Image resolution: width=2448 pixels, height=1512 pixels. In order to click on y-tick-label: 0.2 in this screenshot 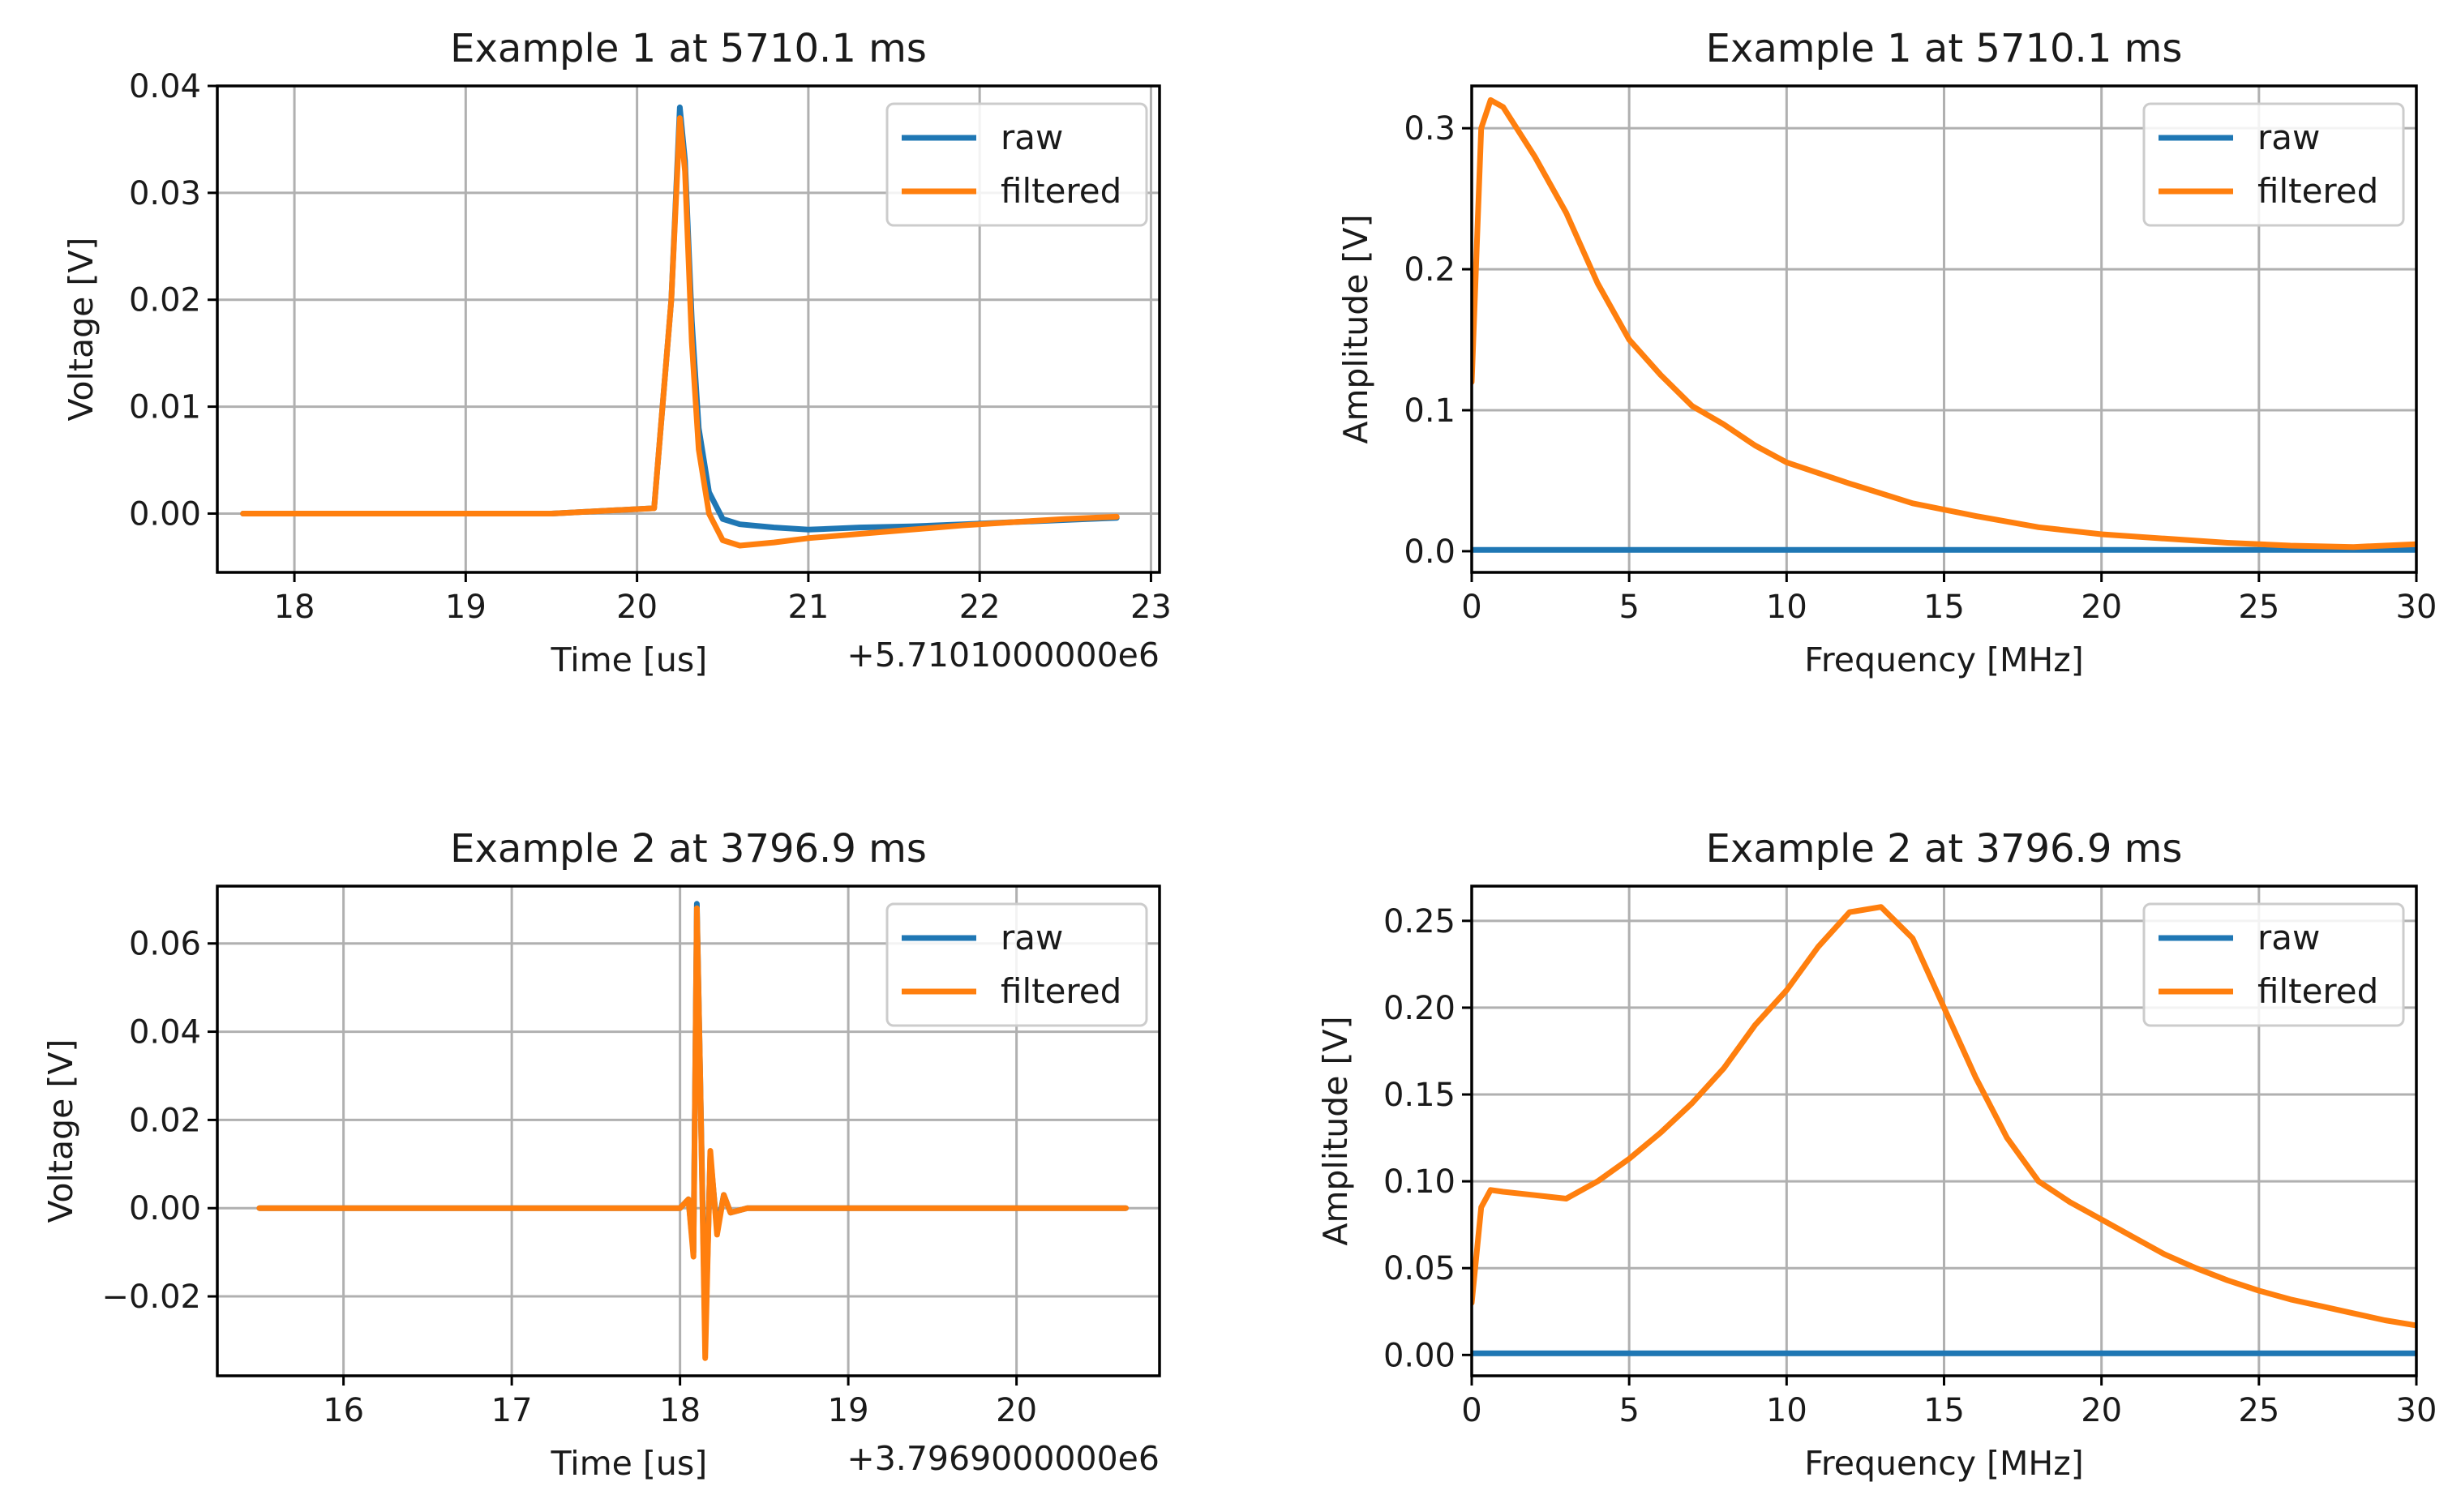, I will do `click(1430, 270)`.